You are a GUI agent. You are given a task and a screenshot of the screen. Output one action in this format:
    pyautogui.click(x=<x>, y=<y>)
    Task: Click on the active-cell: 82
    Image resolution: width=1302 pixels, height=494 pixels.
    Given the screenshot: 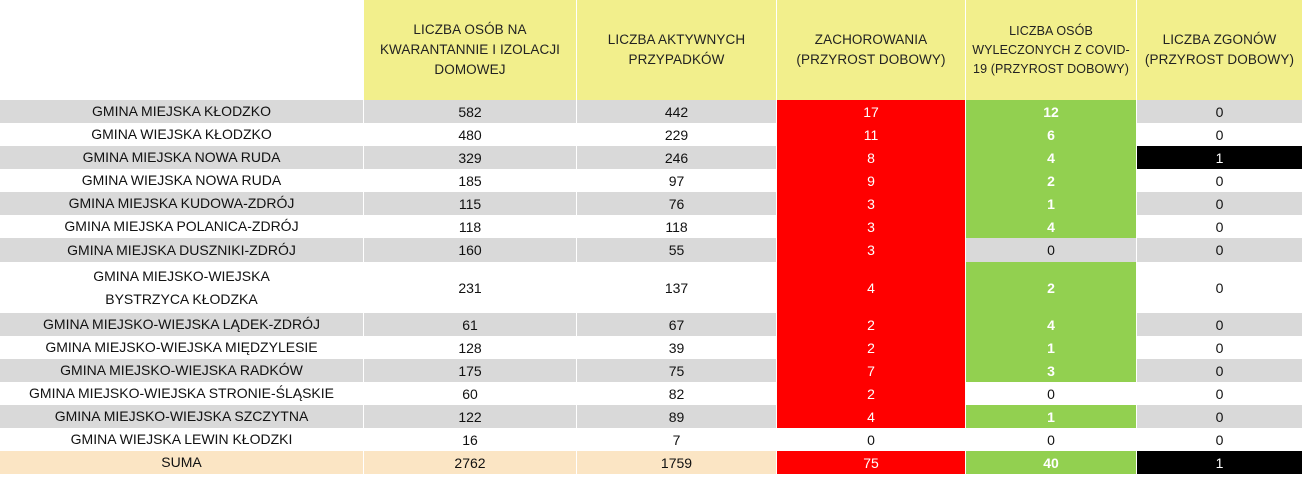 What is the action you would take?
    pyautogui.click(x=677, y=393)
    